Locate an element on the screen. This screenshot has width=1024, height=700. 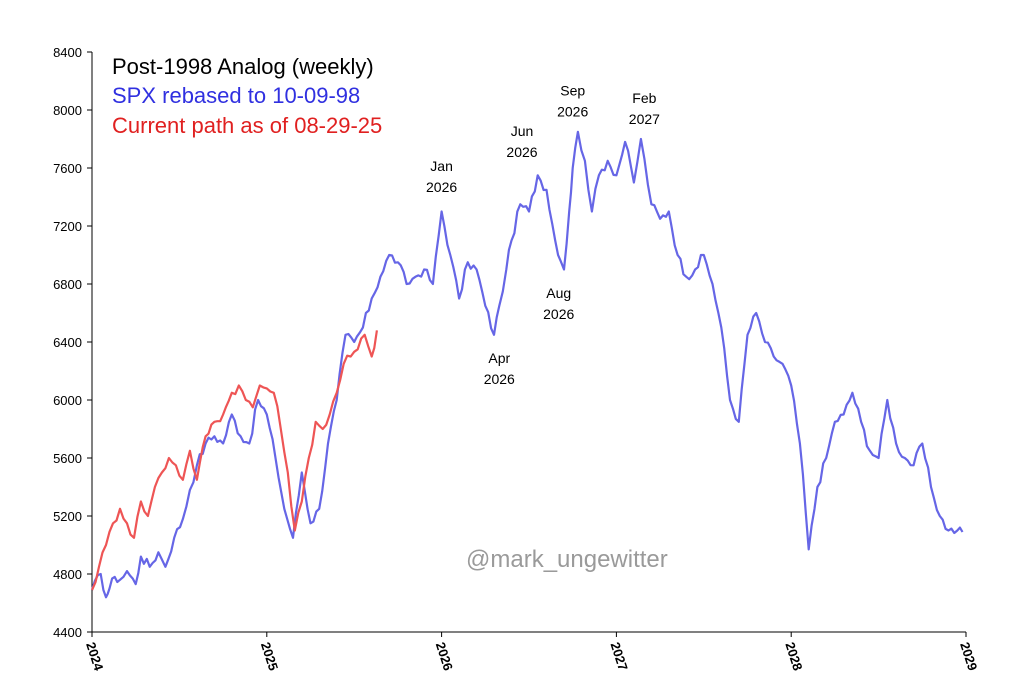
legend-title: Post-1998 Analog (weekly) is located at coordinates (243, 66).